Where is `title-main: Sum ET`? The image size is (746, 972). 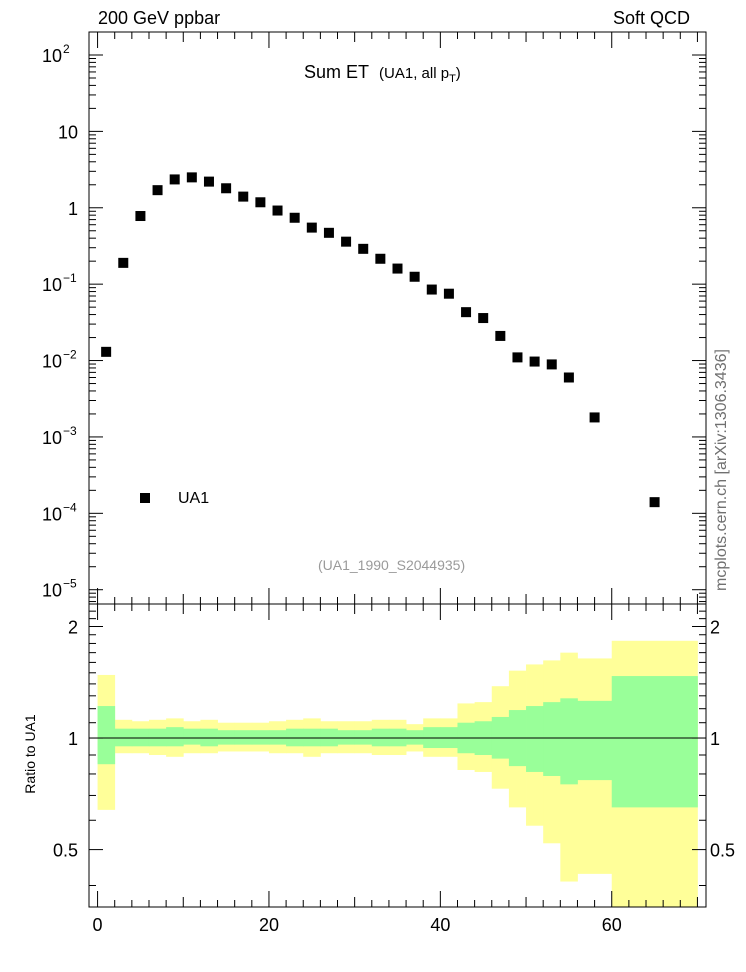 title-main: Sum ET is located at coordinates (337, 72).